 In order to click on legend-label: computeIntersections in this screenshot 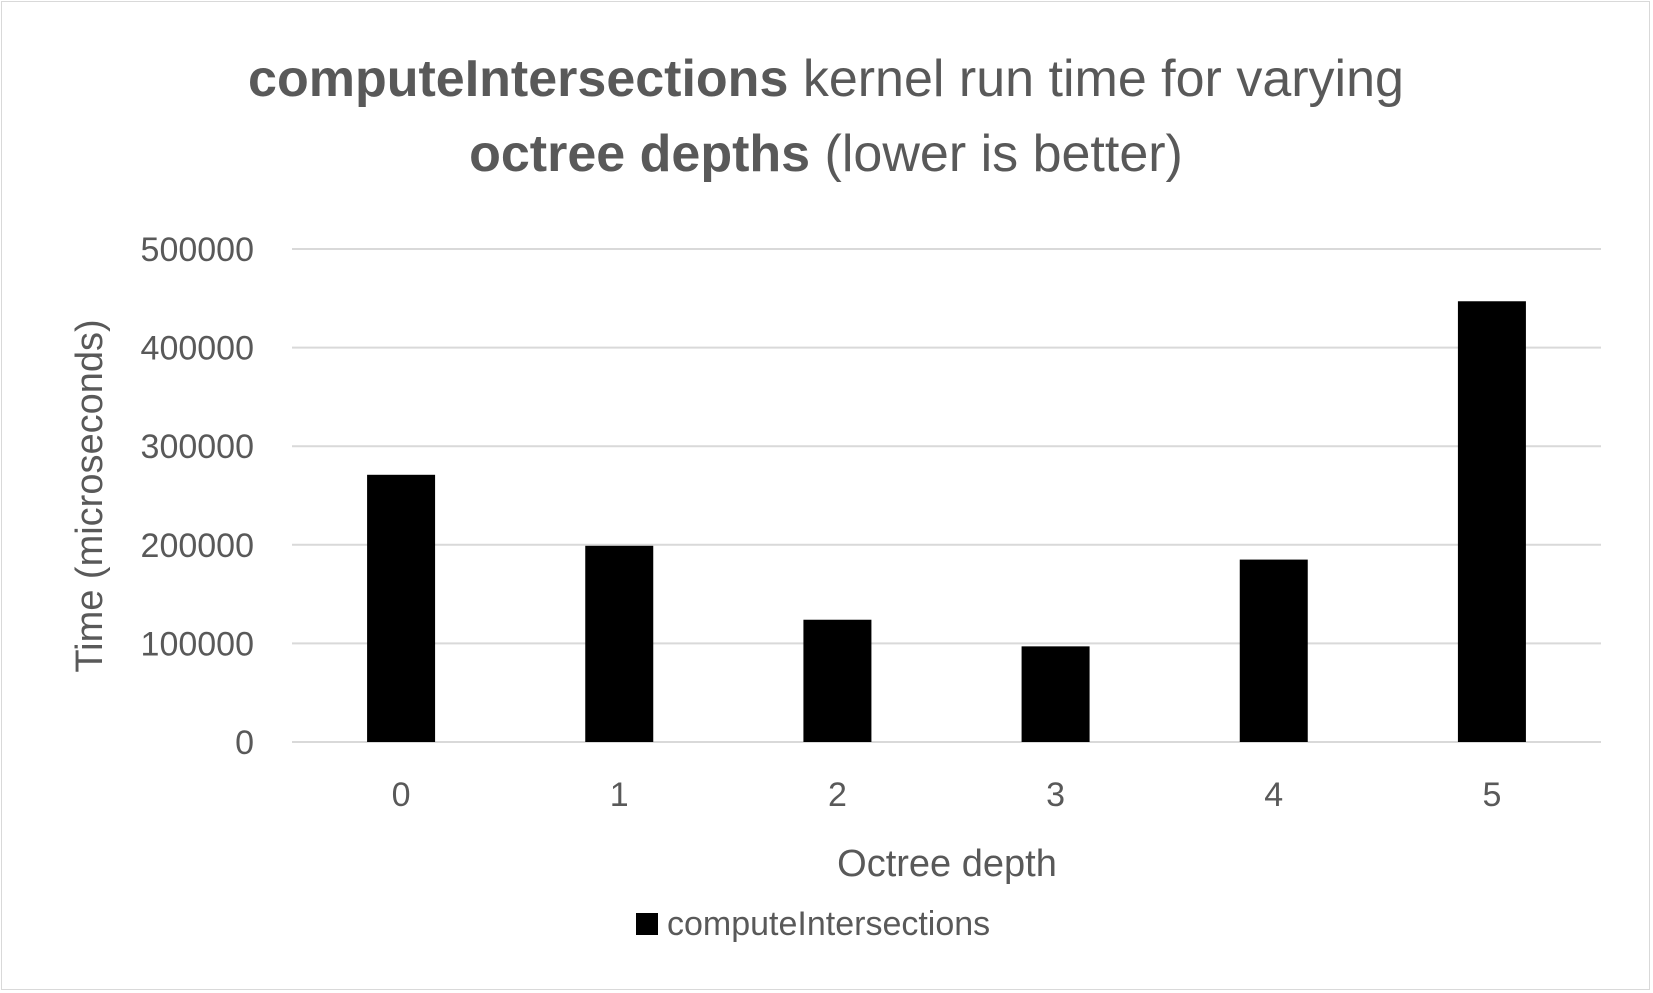, I will do `click(828, 924)`.